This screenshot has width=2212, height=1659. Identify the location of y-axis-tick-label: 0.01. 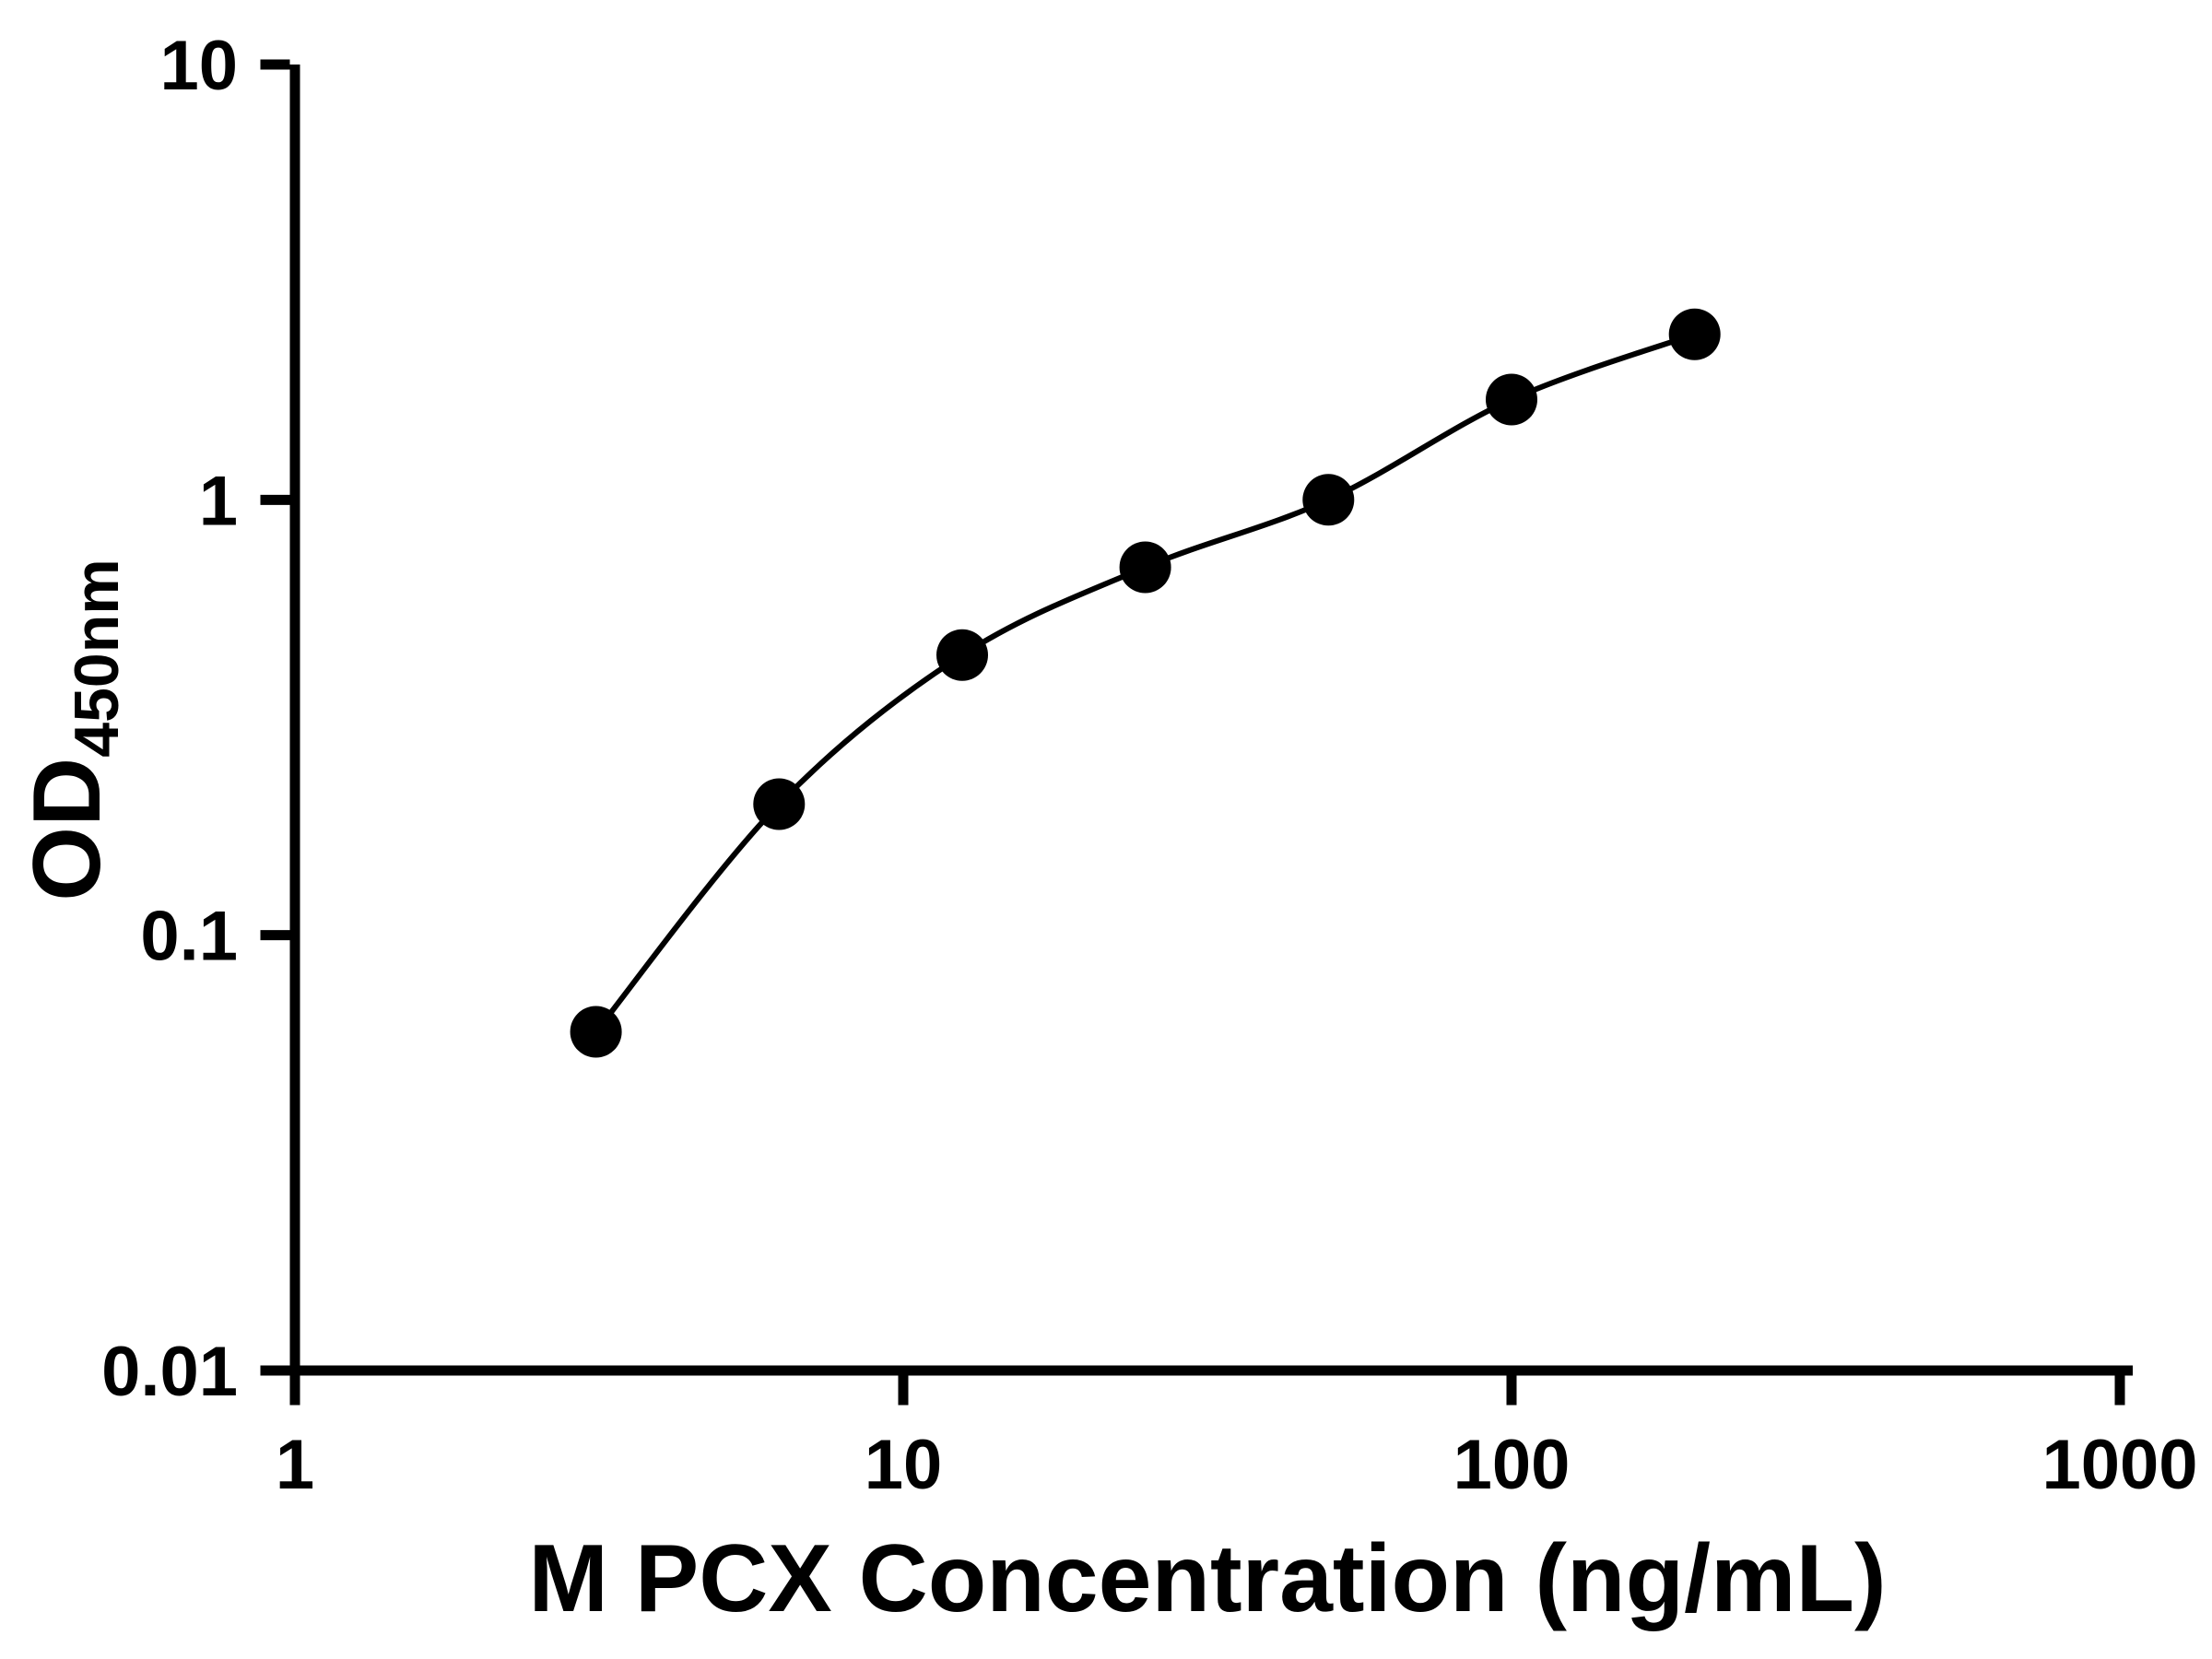
(169, 1372).